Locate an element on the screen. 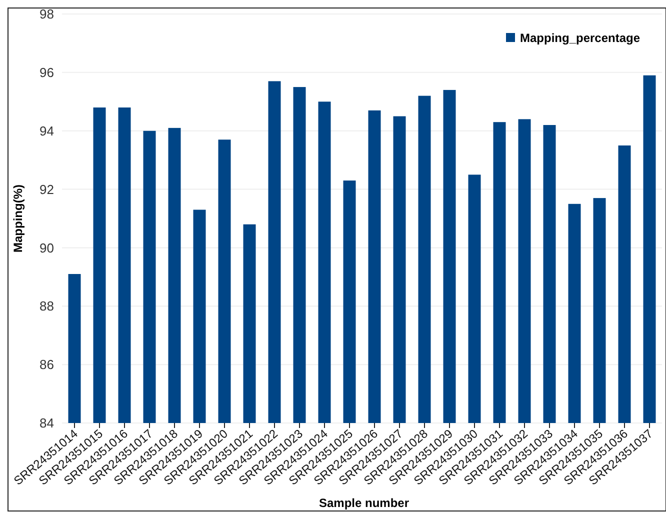 This screenshot has width=666, height=513. y-axis-title: Mapping(%) is located at coordinates (18, 218).